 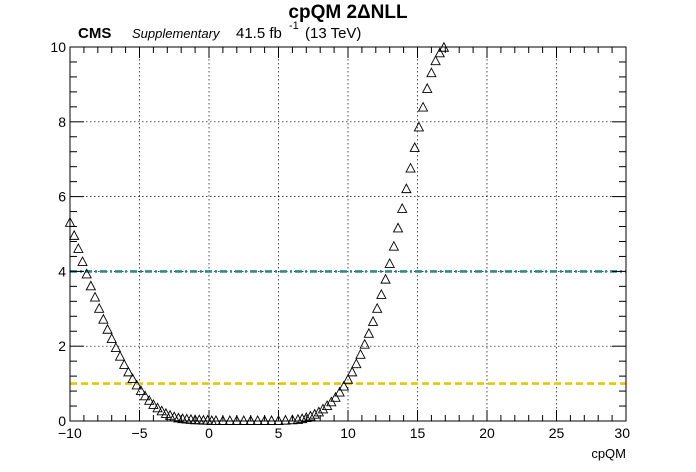 I want to click on lumi-exponent: -1, so click(x=294, y=26).